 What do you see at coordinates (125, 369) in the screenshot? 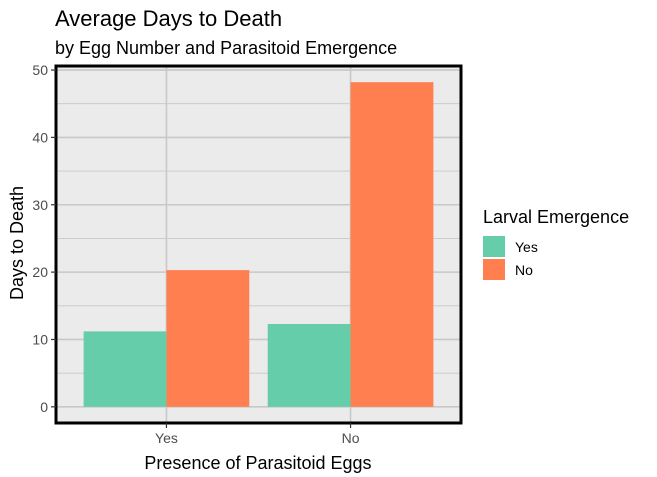
I see `bar-yes-yes` at bounding box center [125, 369].